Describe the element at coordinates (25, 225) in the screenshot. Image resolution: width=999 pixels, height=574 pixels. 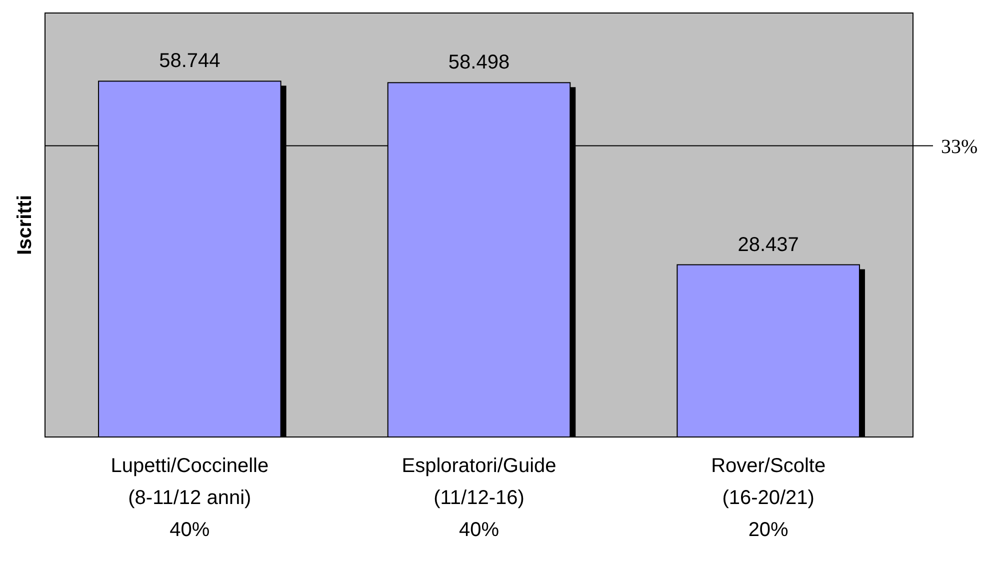
I see `y-axis-title: Iscritti` at that location.